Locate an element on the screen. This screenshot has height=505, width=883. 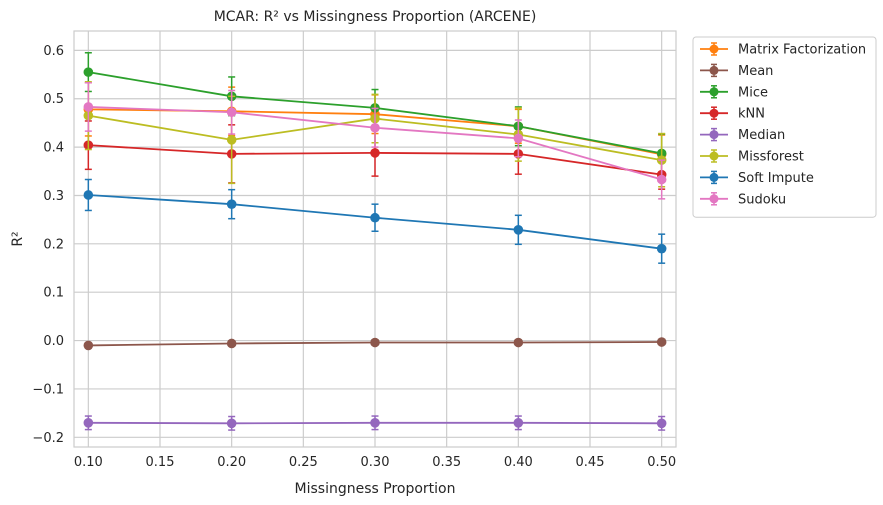
y-tick-labels: −0.2 −0.1 0.0 0.1 0.2 0.3 0.4 0.5 0.6 is located at coordinates (48, 245).